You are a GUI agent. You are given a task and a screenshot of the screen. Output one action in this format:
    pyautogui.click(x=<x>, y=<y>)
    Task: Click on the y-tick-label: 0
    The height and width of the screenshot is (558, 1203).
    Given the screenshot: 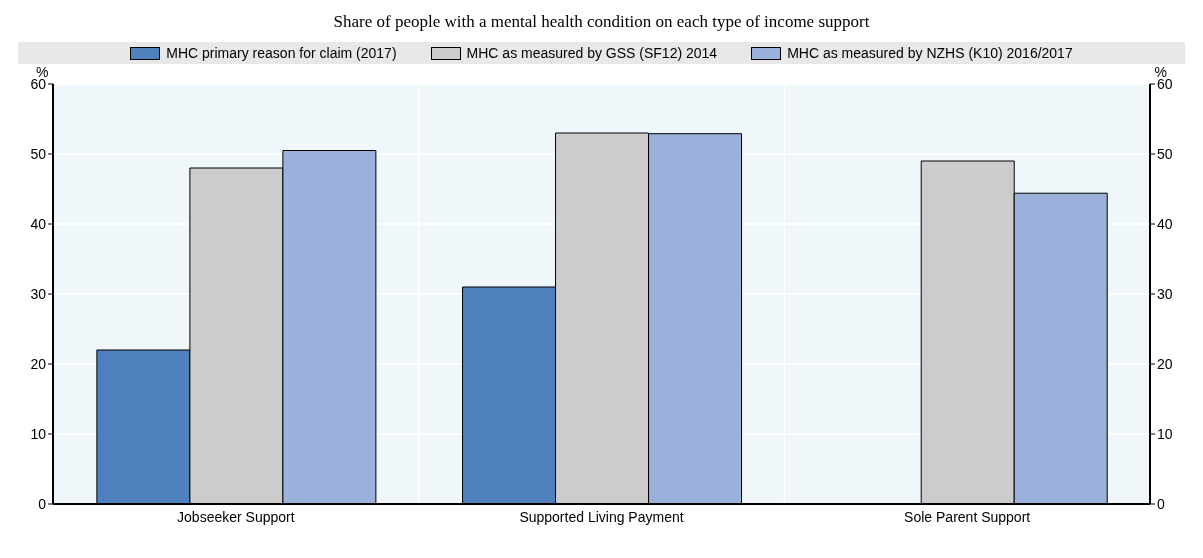 What is the action you would take?
    pyautogui.click(x=42, y=503)
    